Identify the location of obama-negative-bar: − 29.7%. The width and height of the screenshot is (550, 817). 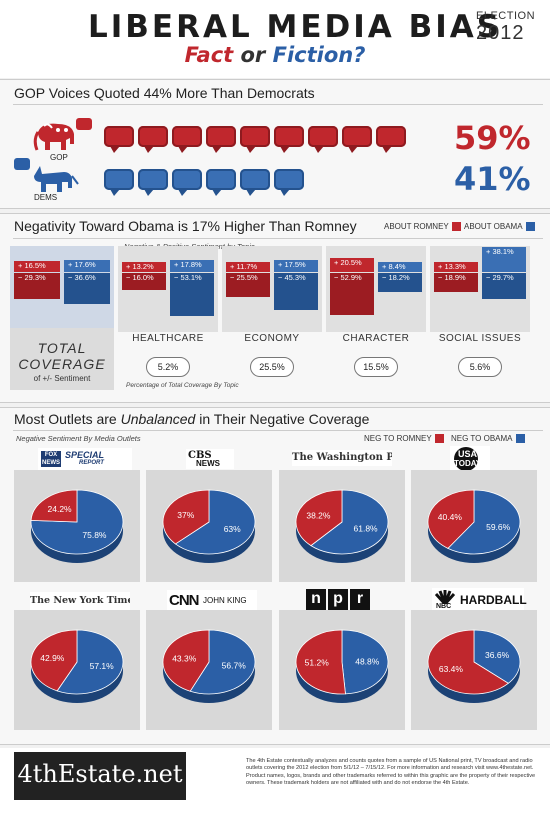
(504, 286).